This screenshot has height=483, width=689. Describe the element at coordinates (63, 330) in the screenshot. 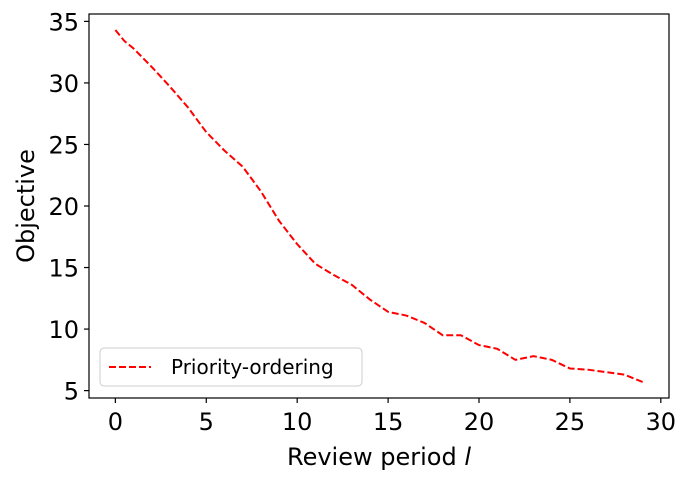

I see `y-tick-label: 10` at that location.